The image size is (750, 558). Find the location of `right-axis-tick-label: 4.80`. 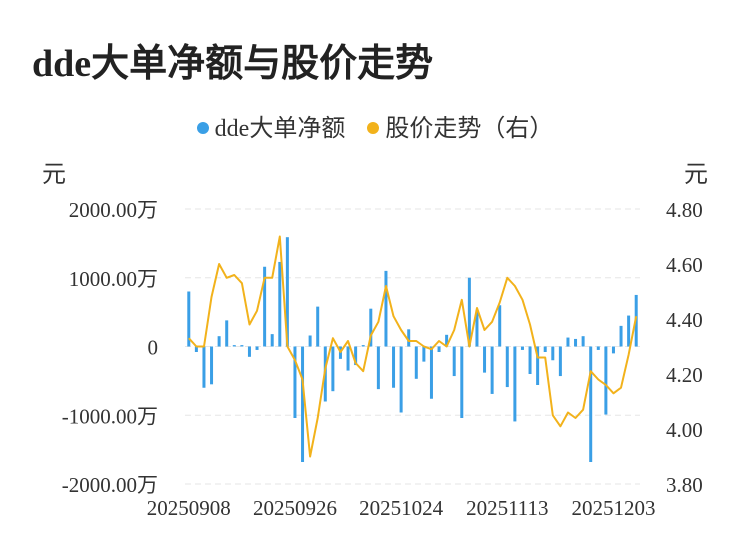

right-axis-tick-label: 4.80 is located at coordinates (684, 210).